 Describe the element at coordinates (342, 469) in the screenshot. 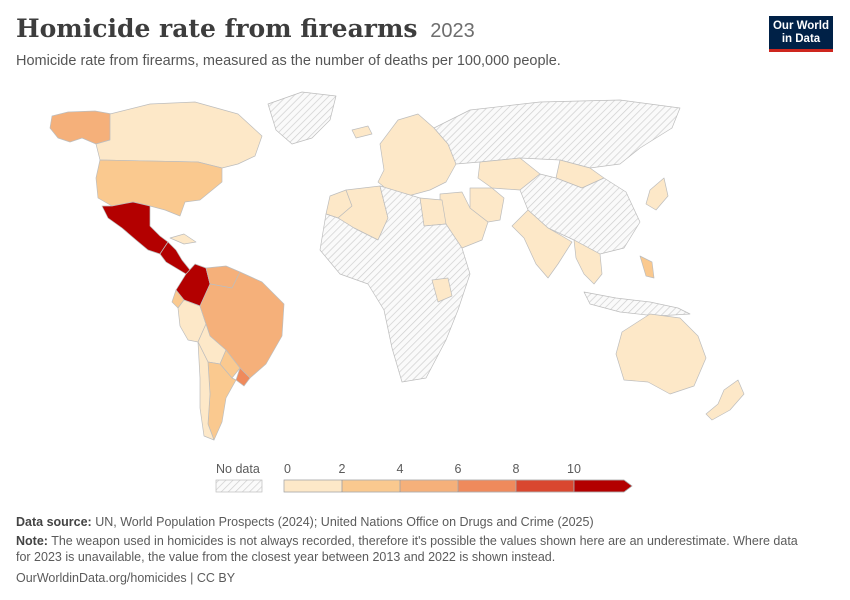

I see `legend-tick-label: 2` at that location.